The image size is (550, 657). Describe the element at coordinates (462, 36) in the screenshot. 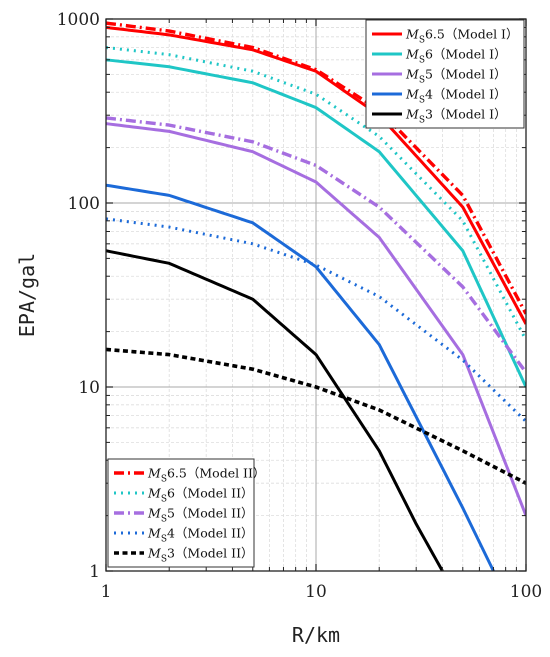

I see `legend-label: MS6.5（Model I）` at that location.